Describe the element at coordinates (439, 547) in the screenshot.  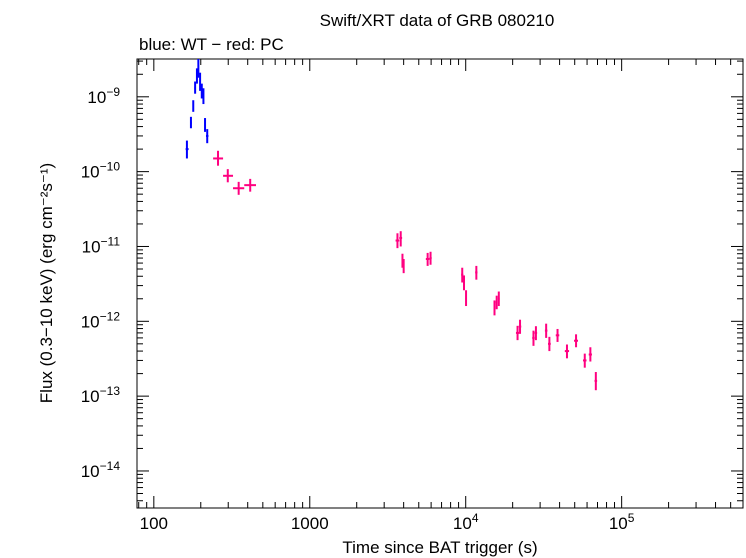
I see `x-axis-label: Time since BAT trigger (s)` at that location.